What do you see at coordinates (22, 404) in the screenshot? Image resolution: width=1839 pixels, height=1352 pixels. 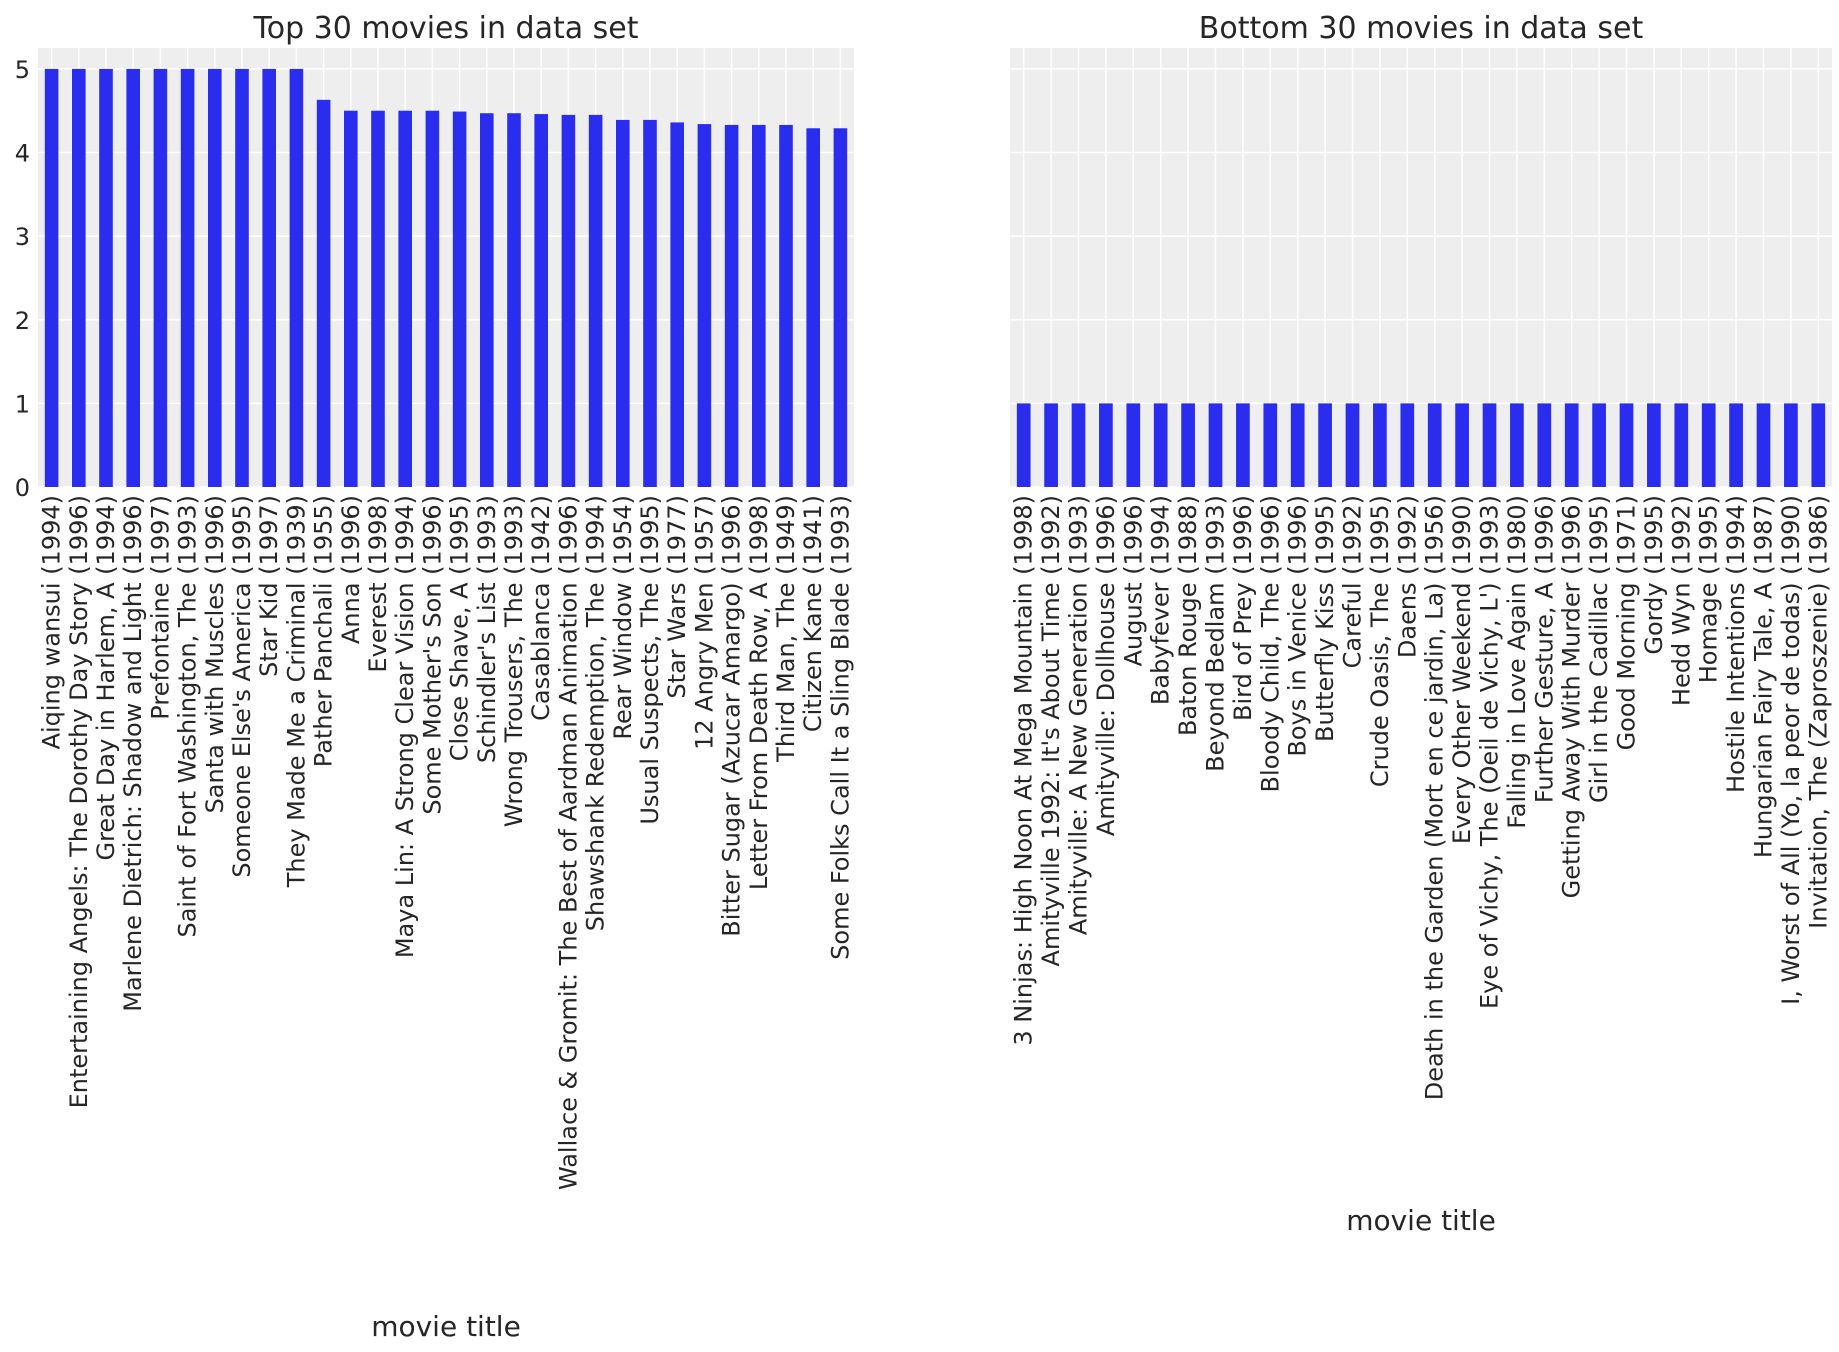 I see `y-tick-label: 1` at bounding box center [22, 404].